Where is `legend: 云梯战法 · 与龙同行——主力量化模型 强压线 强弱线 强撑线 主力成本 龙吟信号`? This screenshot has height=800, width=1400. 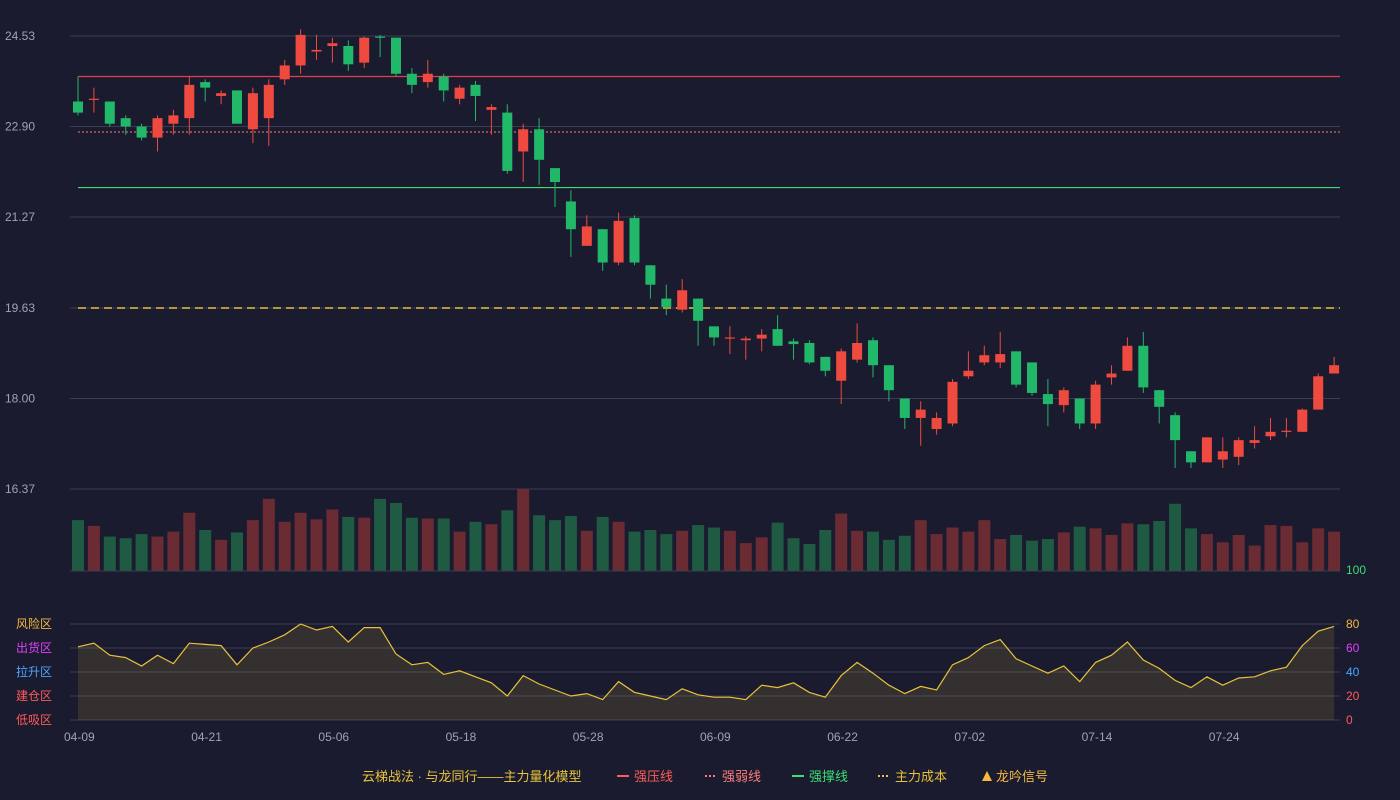
legend: 云梯战法 · 与龙同行——主力量化模型 强压线 强弱线 强撑线 主力成本 龙吟信号 is located at coordinates (705, 776).